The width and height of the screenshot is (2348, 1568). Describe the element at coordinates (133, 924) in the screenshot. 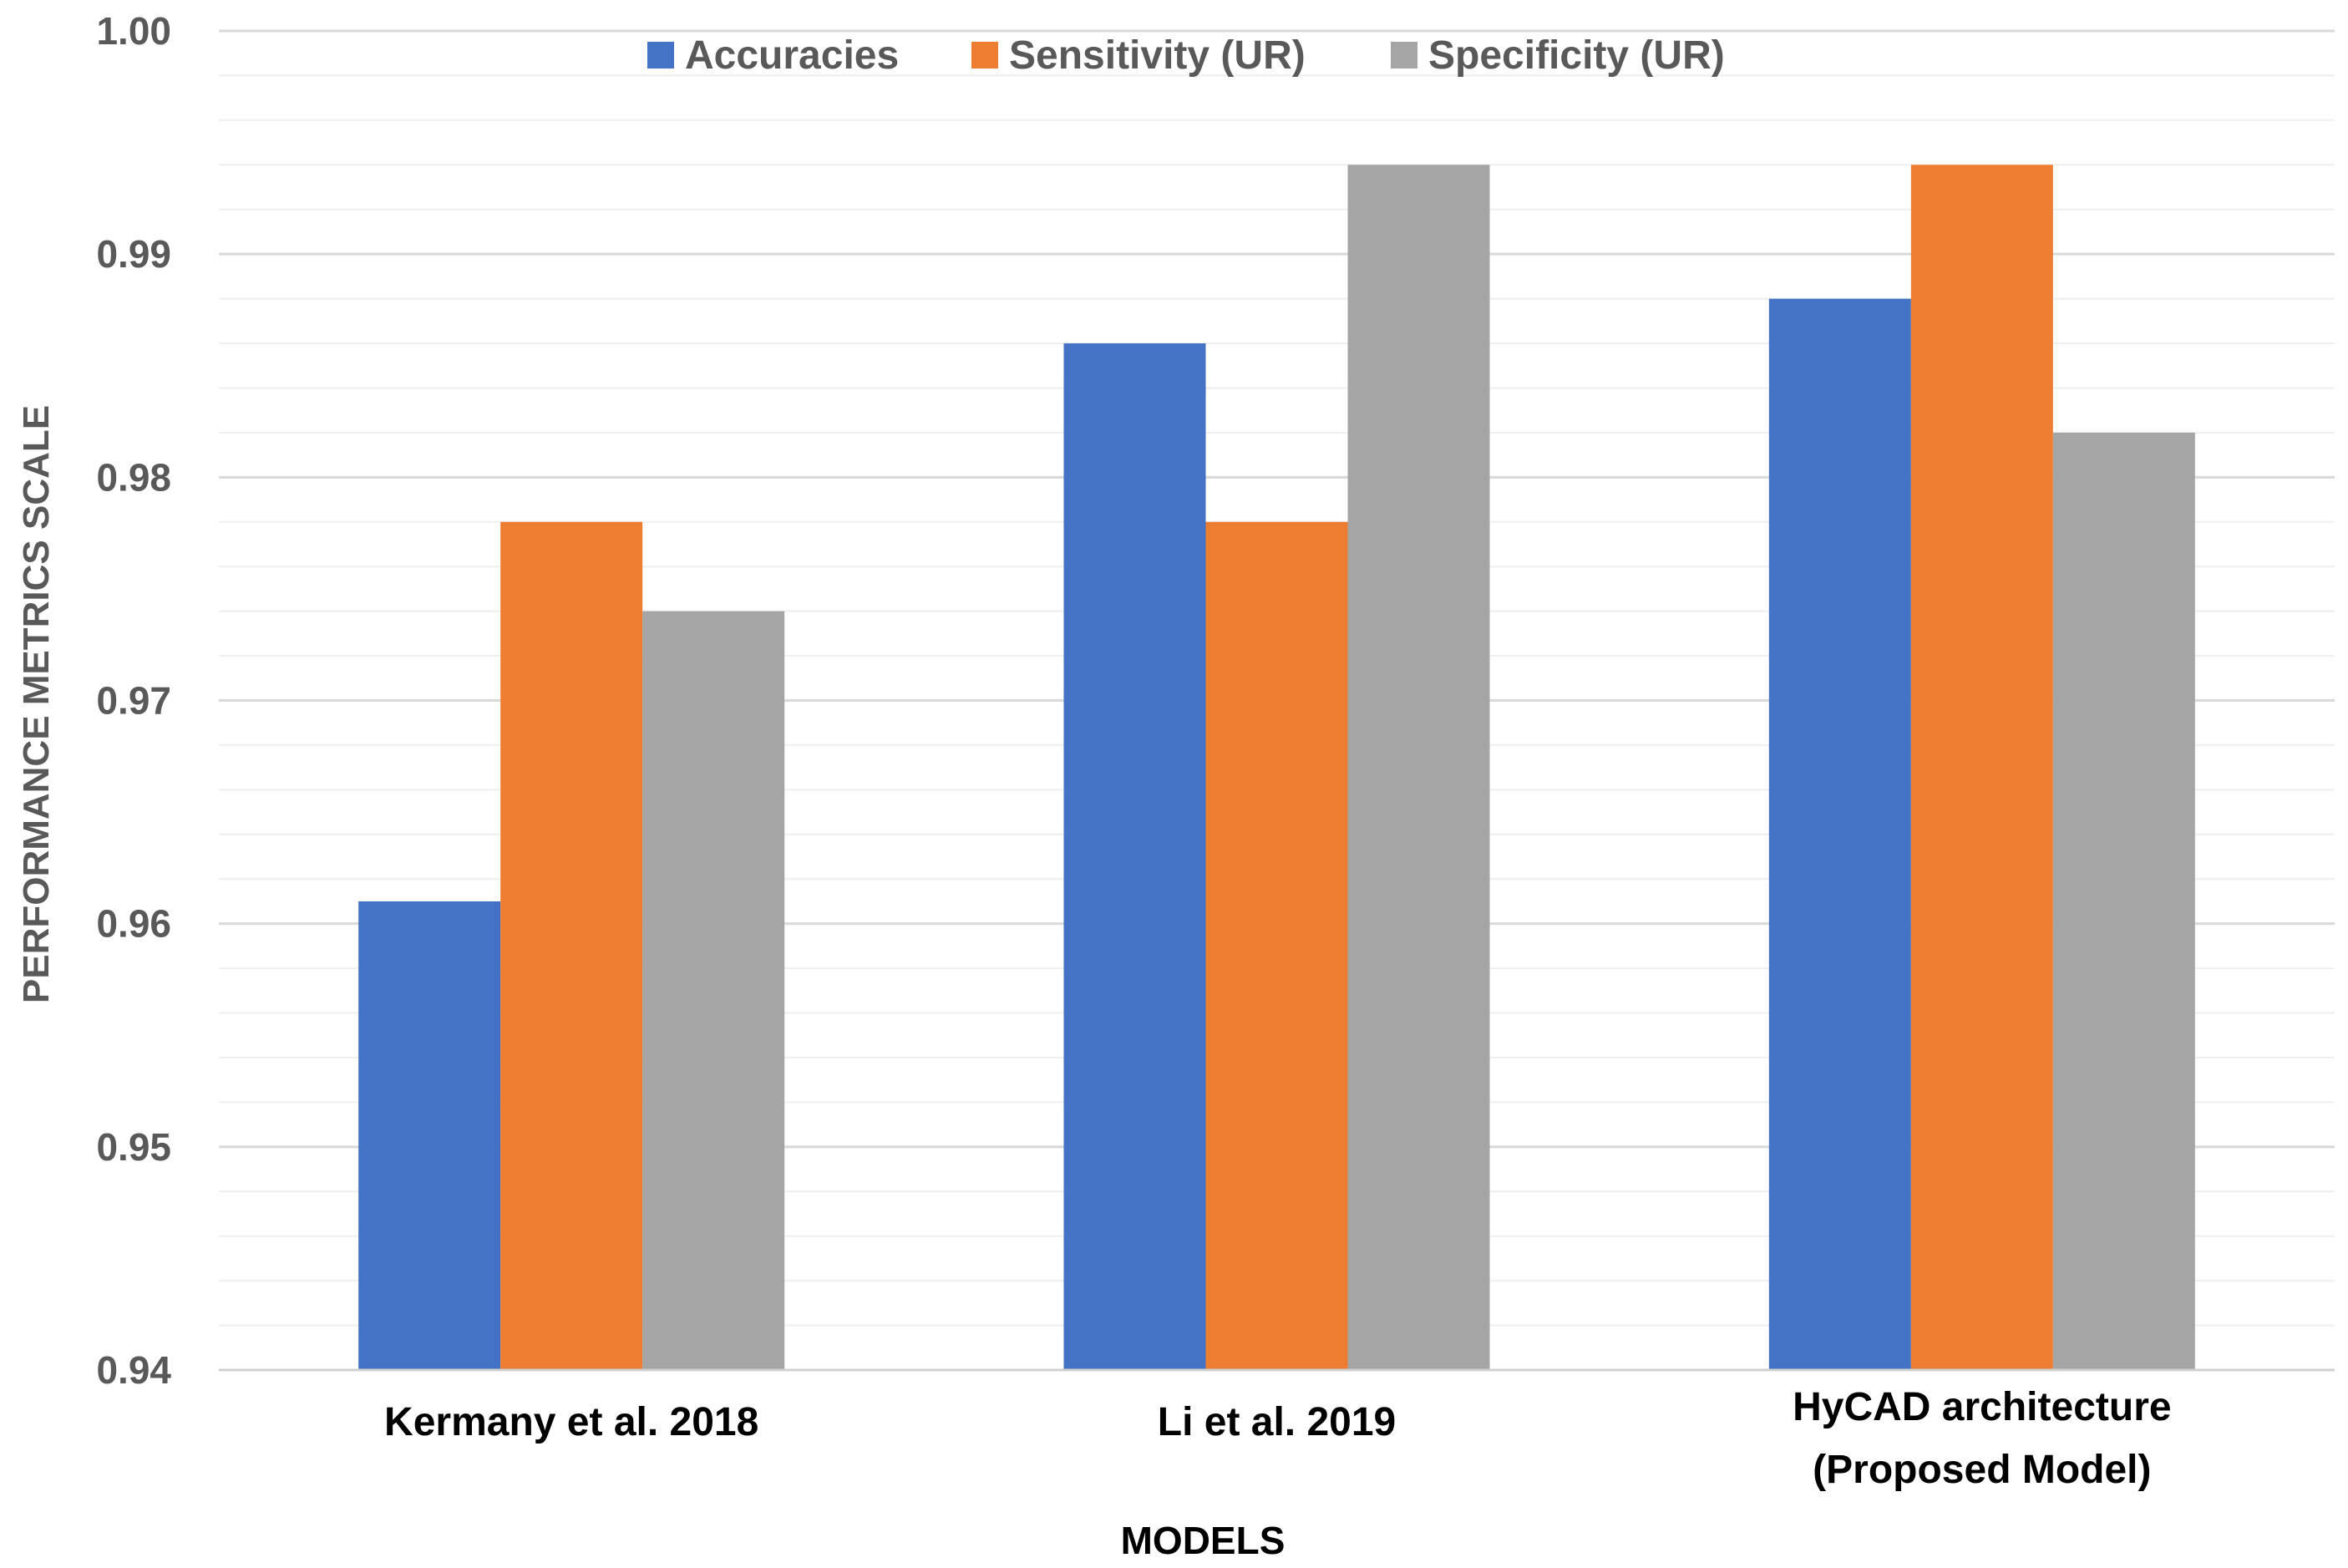

I see `y-tick-label: 0.96` at that location.